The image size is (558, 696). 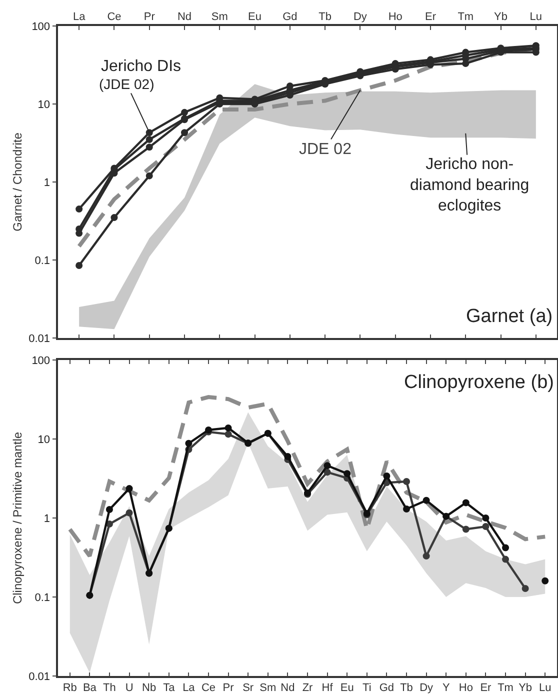 What do you see at coordinates (141, 66) in the screenshot?
I see `annotation: Jericho DIs` at bounding box center [141, 66].